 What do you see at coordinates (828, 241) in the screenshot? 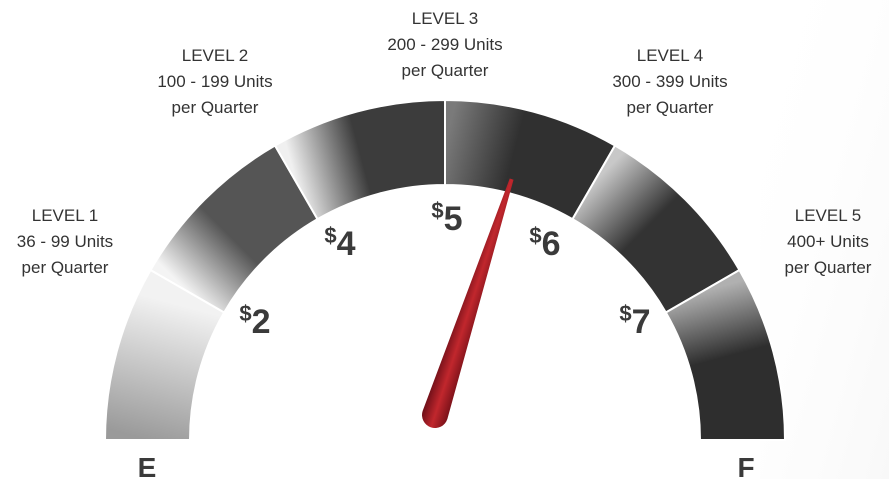
I see `level-range: 400+ Units` at bounding box center [828, 241].